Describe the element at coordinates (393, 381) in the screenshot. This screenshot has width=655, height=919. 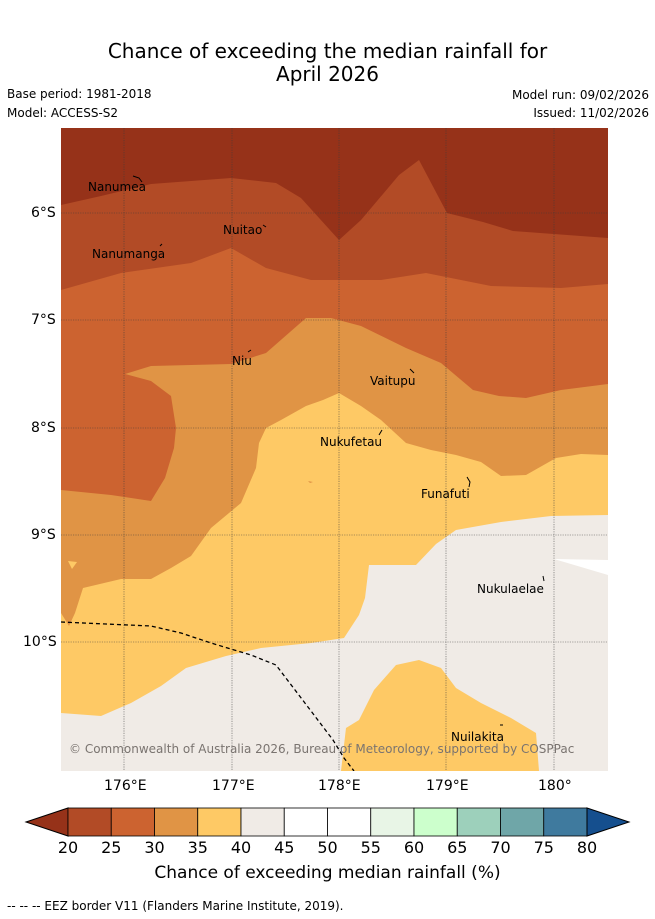
I see `label-vaitupu: Vaitupu` at that location.